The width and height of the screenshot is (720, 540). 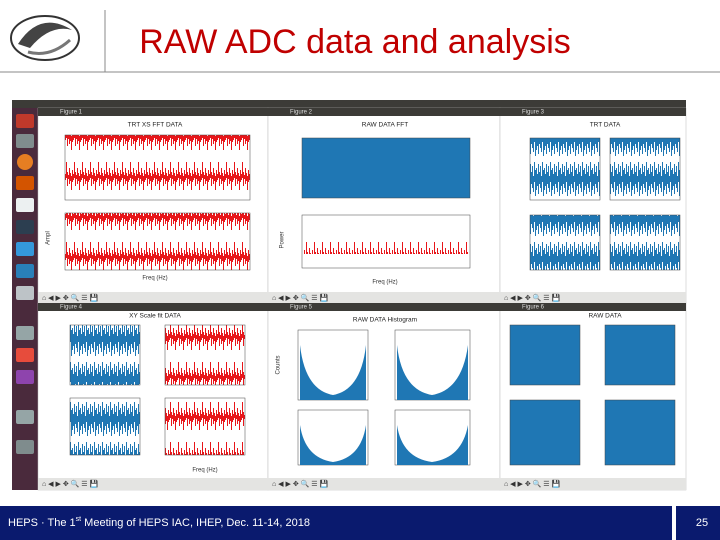 I want to click on footer-text-before: HEPS · The 1, so click(x=42, y=523).